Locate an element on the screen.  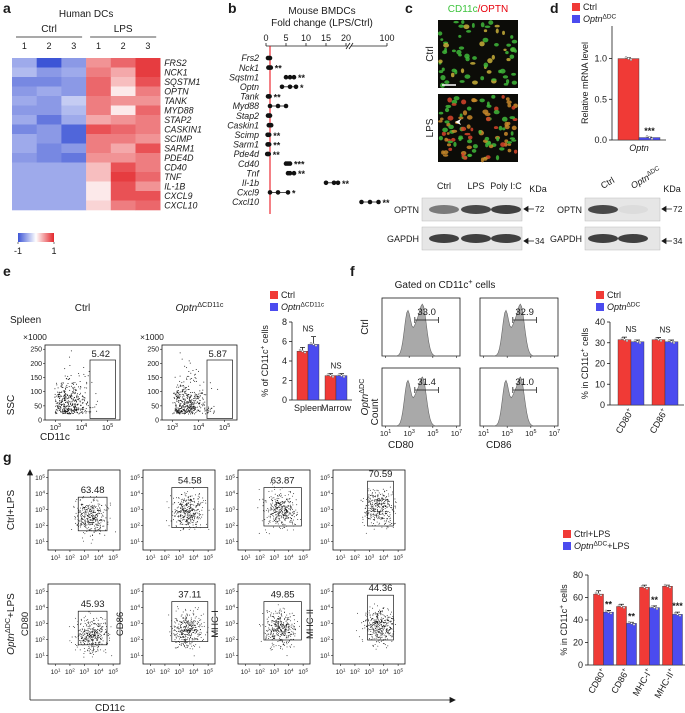
y-tick-label: 10¹ is located at coordinates (230, 656).